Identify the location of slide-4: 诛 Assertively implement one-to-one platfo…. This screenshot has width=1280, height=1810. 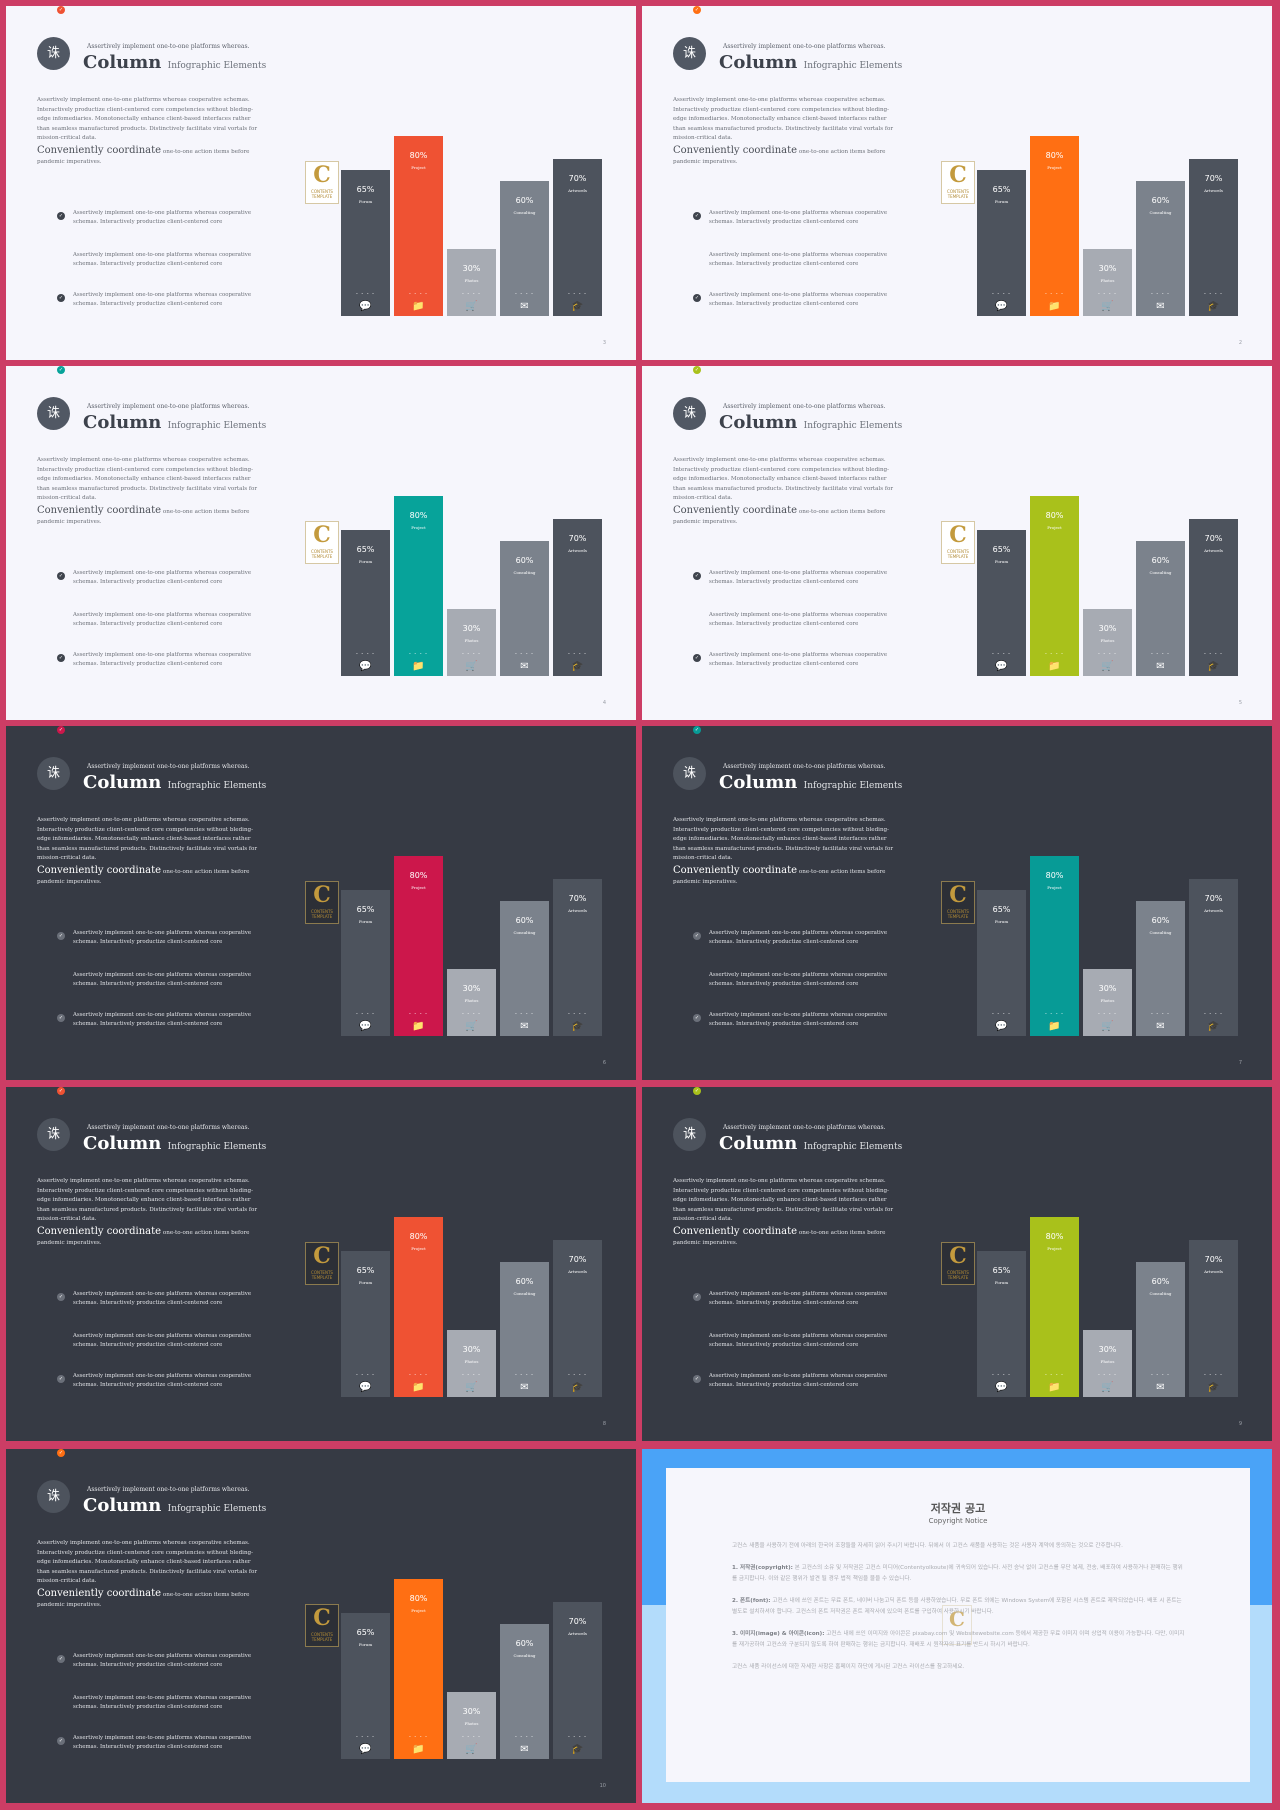
(957, 543).